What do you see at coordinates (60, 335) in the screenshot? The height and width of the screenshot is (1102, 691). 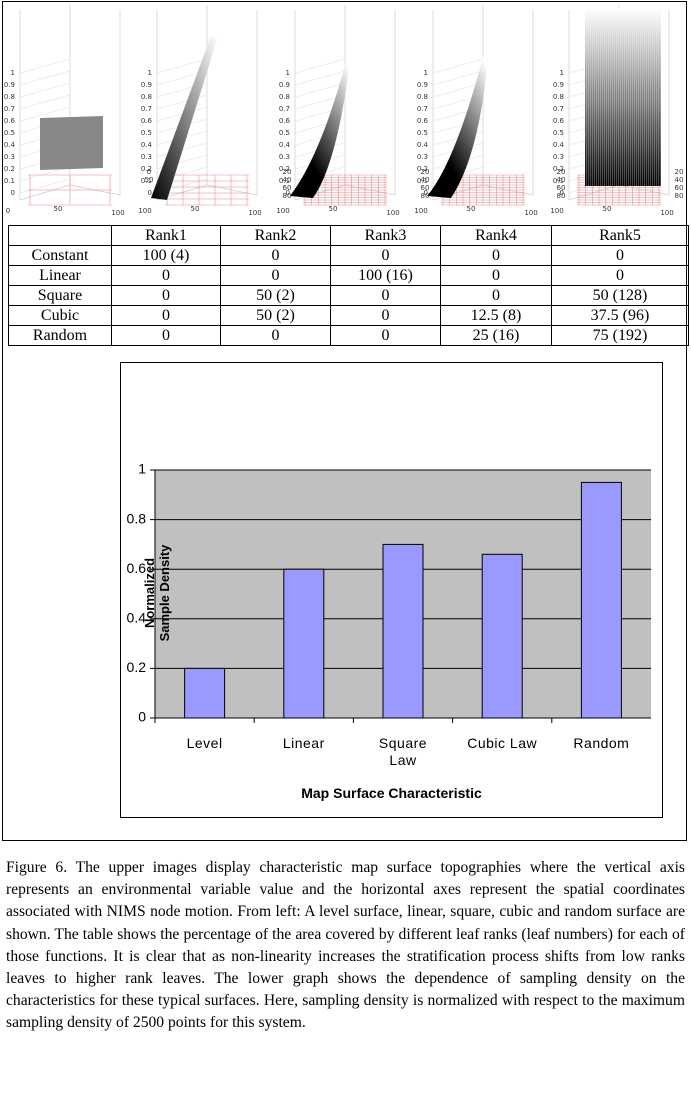 I see `row-label: Random` at bounding box center [60, 335].